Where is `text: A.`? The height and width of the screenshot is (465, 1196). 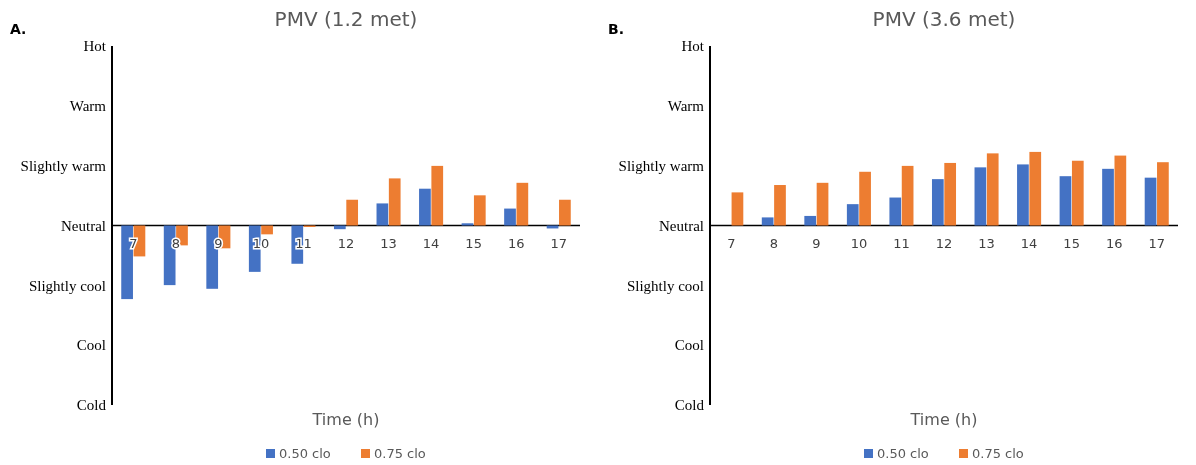 text: A. is located at coordinates (18, 29).